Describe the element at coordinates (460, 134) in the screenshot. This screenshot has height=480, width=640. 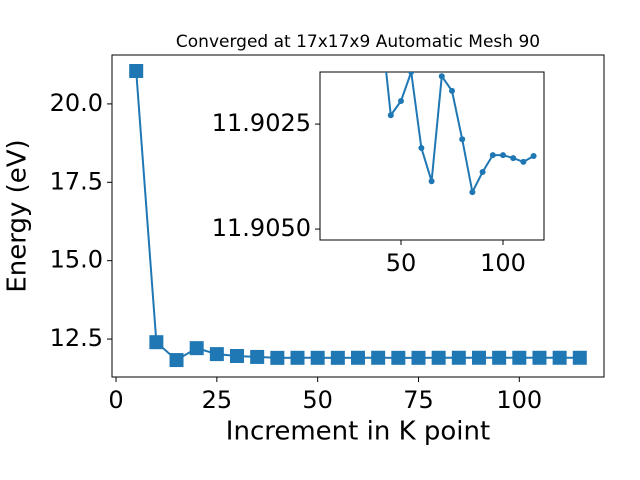
I see `series-line` at that location.